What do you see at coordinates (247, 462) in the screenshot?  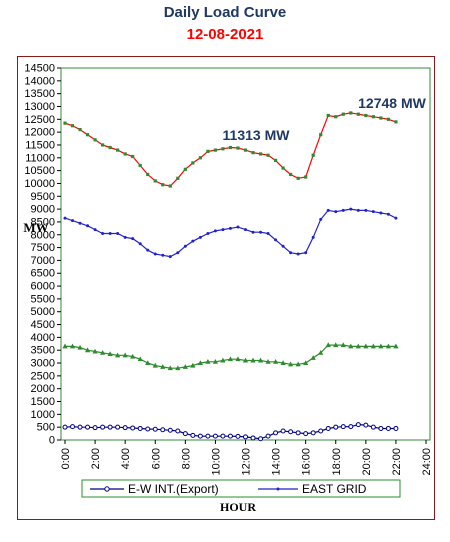 I see `x-tick-label: 12:00` at bounding box center [247, 462].